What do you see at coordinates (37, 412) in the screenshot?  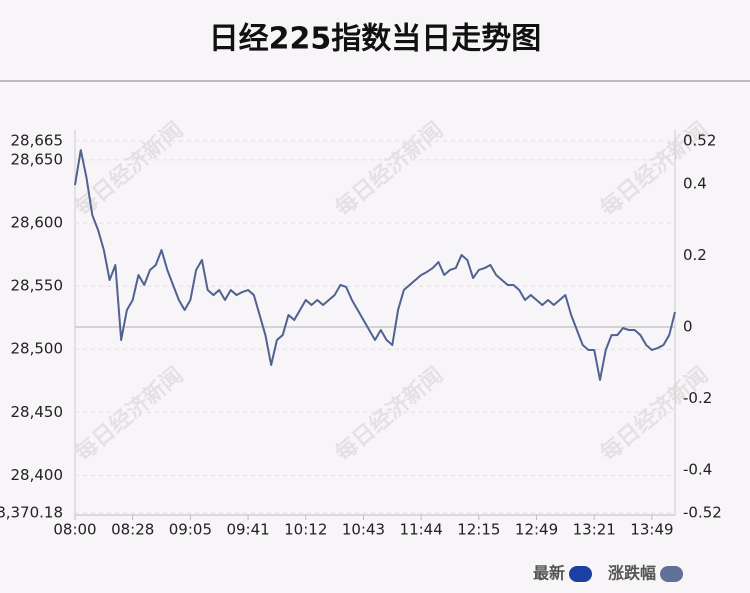 I see `y-tick-label: 28,450` at bounding box center [37, 412].